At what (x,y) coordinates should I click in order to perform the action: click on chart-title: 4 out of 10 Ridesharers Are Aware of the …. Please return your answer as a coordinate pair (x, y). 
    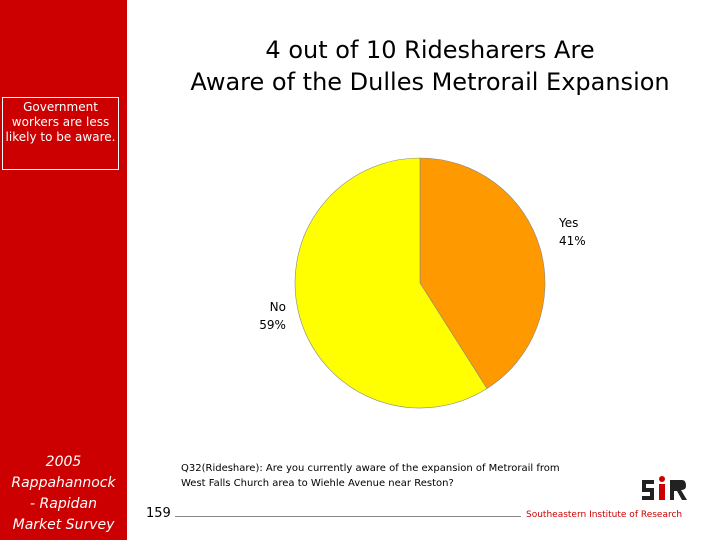
    Looking at the image, I should click on (430, 66).